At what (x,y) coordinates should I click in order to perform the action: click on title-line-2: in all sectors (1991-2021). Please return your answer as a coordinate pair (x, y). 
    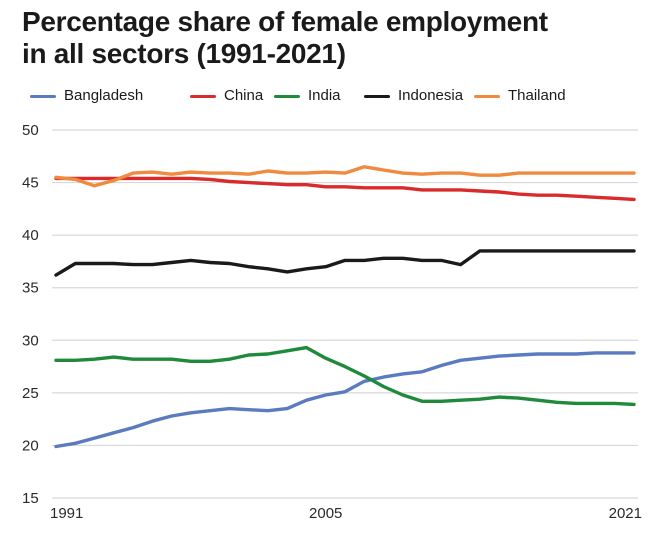
    Looking at the image, I should click on (184, 53).